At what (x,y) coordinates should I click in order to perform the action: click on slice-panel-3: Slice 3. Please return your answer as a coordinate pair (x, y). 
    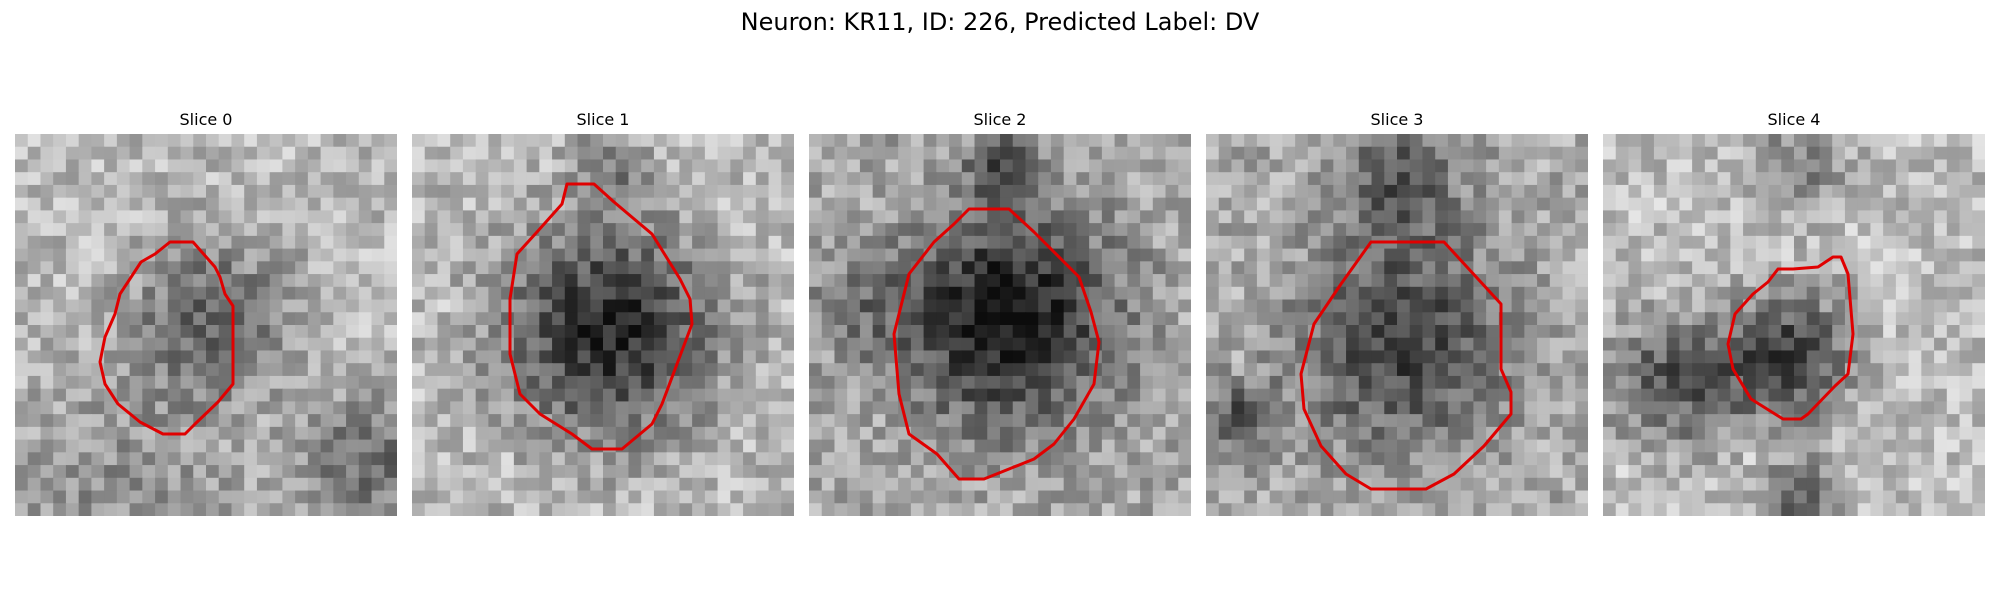
    Looking at the image, I should click on (1397, 316).